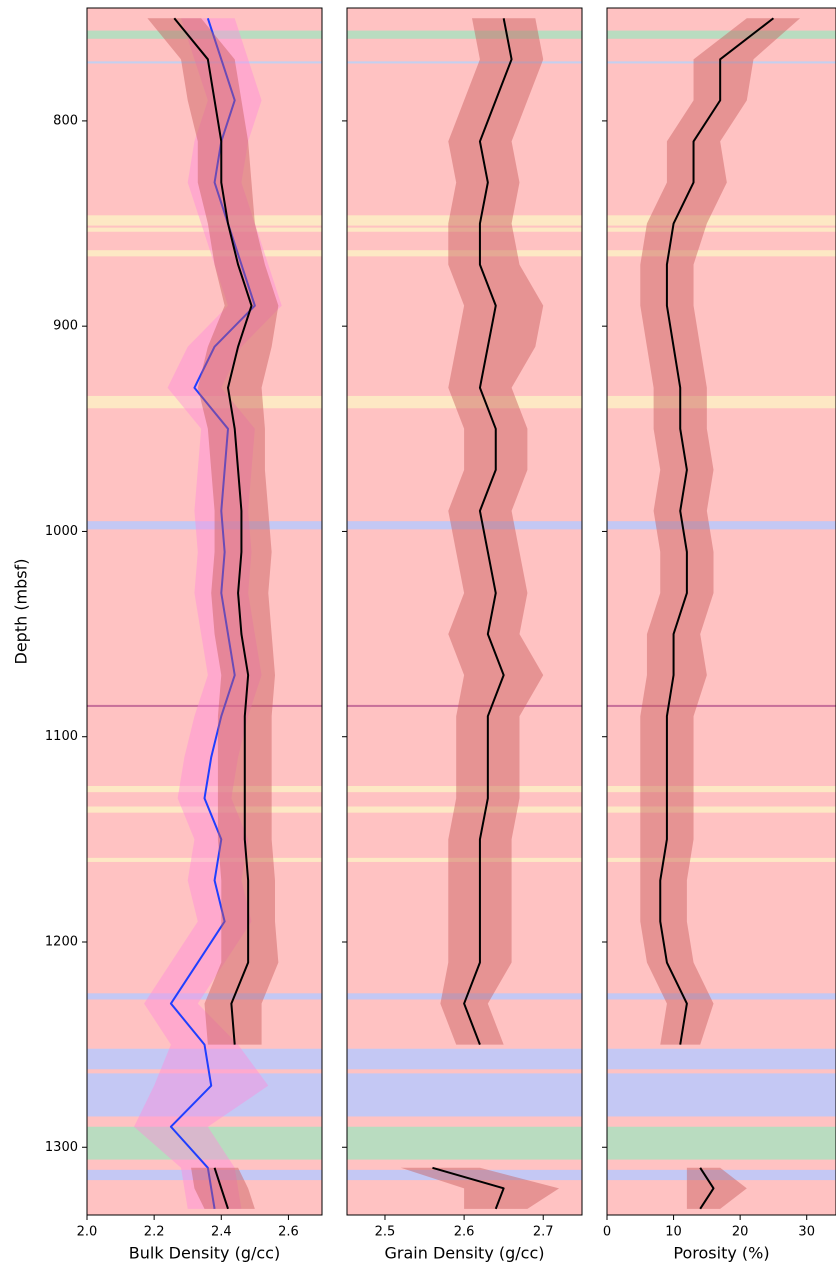  I want to click on y-tick-label: 1000, so click(61, 531).